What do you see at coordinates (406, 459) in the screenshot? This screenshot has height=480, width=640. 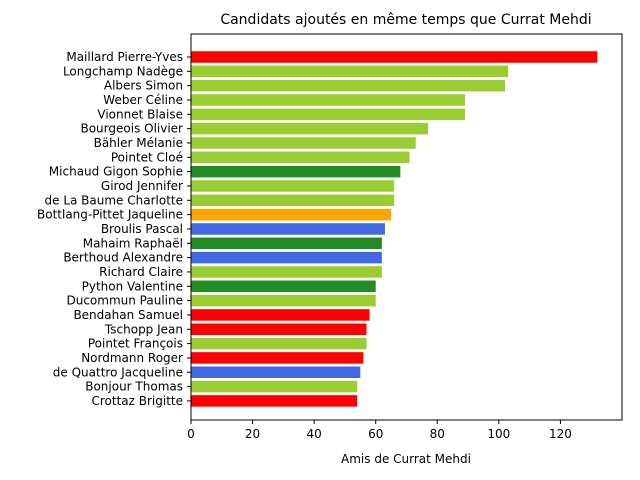 I see `x-axis-title: Amis de Currat Mehdi` at bounding box center [406, 459].